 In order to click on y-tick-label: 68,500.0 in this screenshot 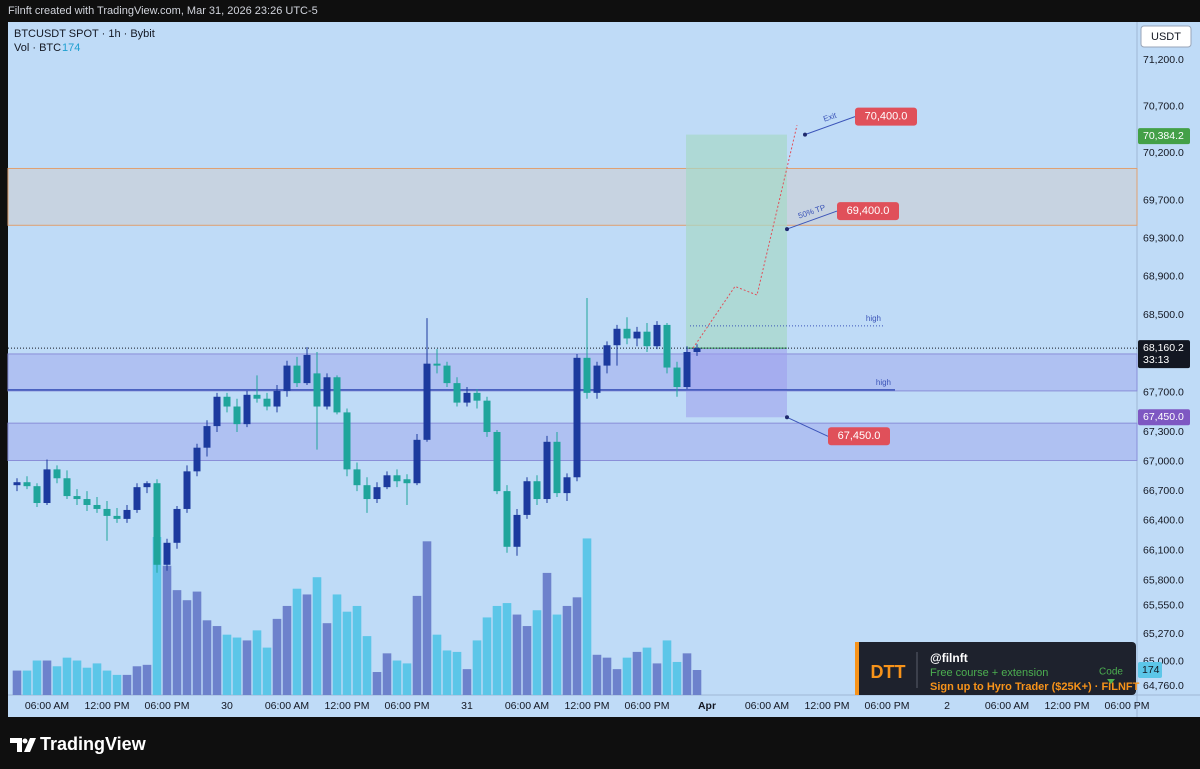, I will do `click(1163, 315)`.